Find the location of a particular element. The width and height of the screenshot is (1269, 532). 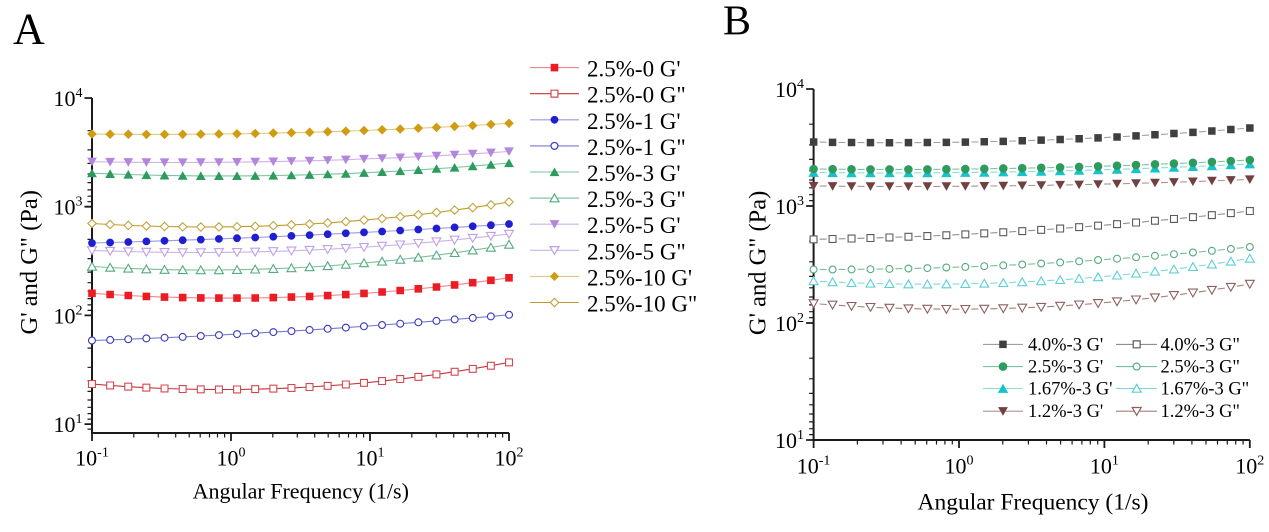

svg-text: 2.5%-1 G' is located at coordinates (634, 121).